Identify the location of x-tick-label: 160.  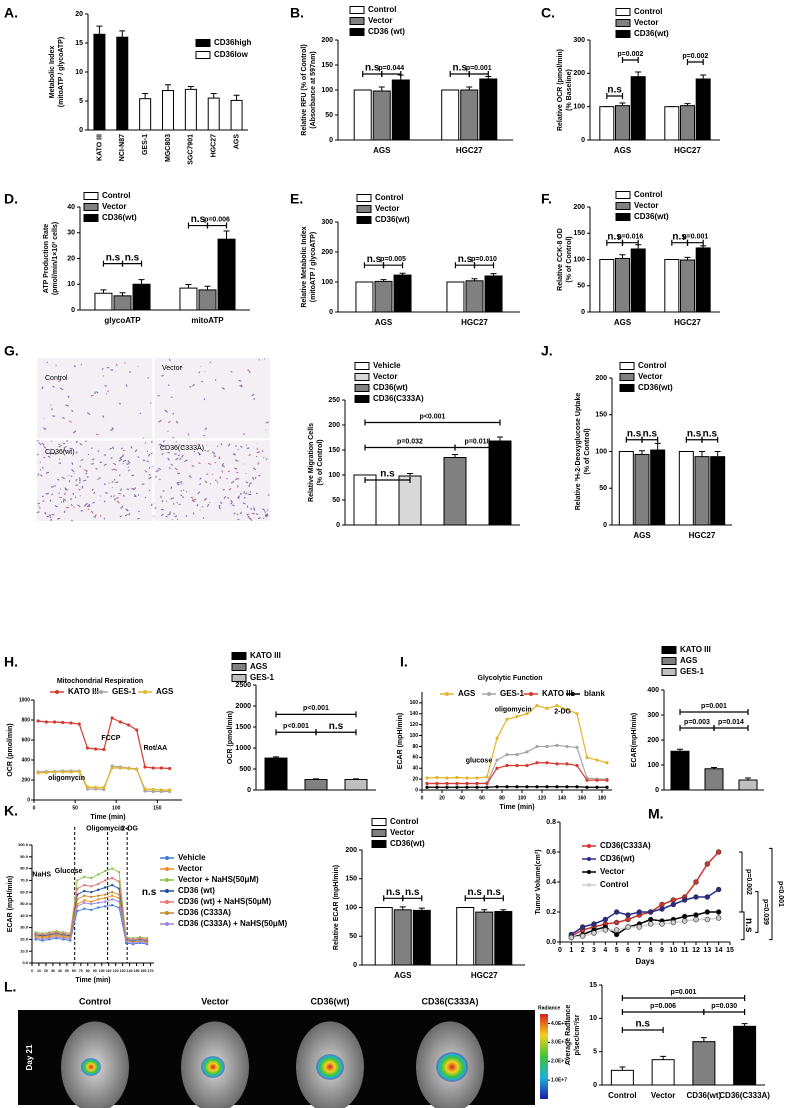
(144, 971).